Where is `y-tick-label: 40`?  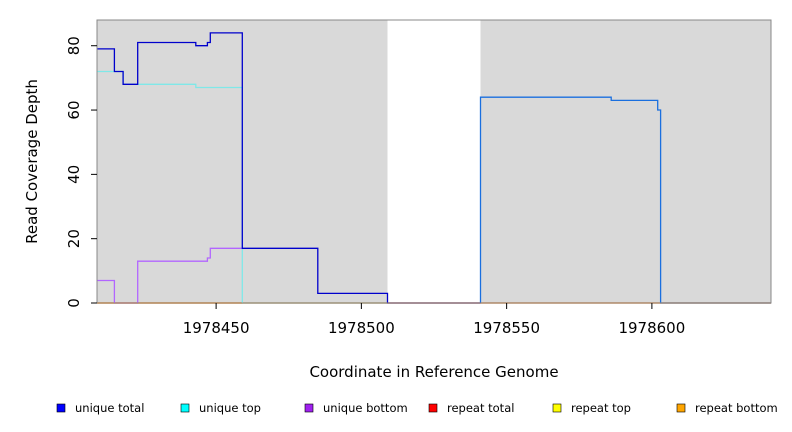 y-tick-label: 40 is located at coordinates (74, 174).